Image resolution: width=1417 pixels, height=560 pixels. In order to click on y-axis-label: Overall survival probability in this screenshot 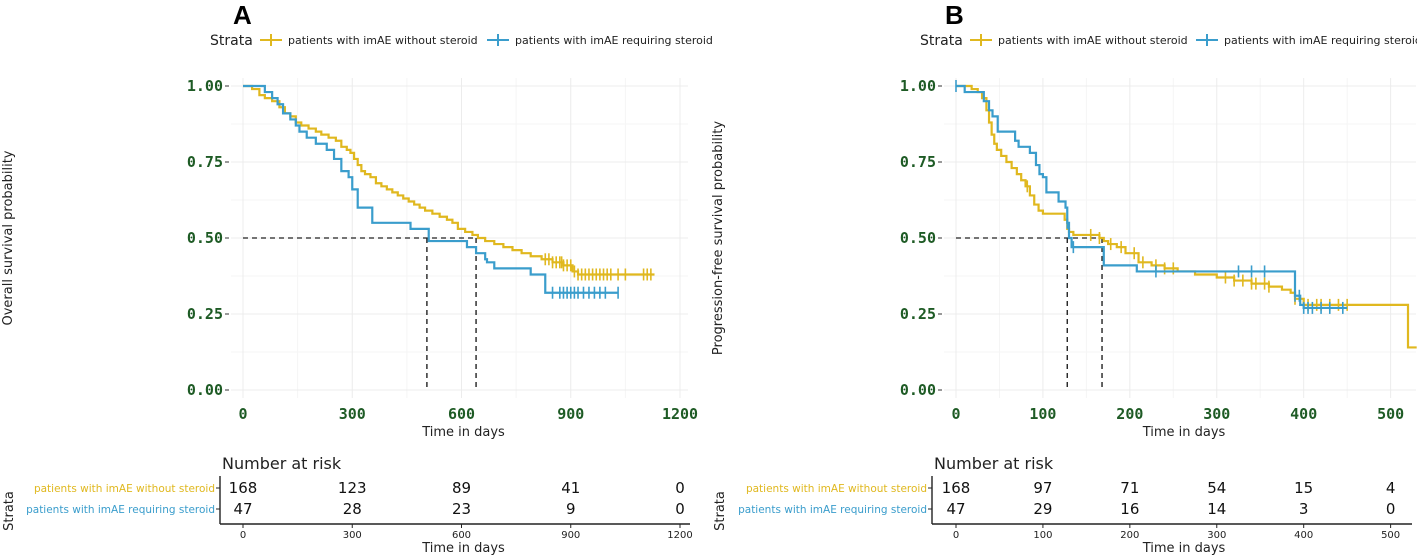, I will do `click(8, 237)`.